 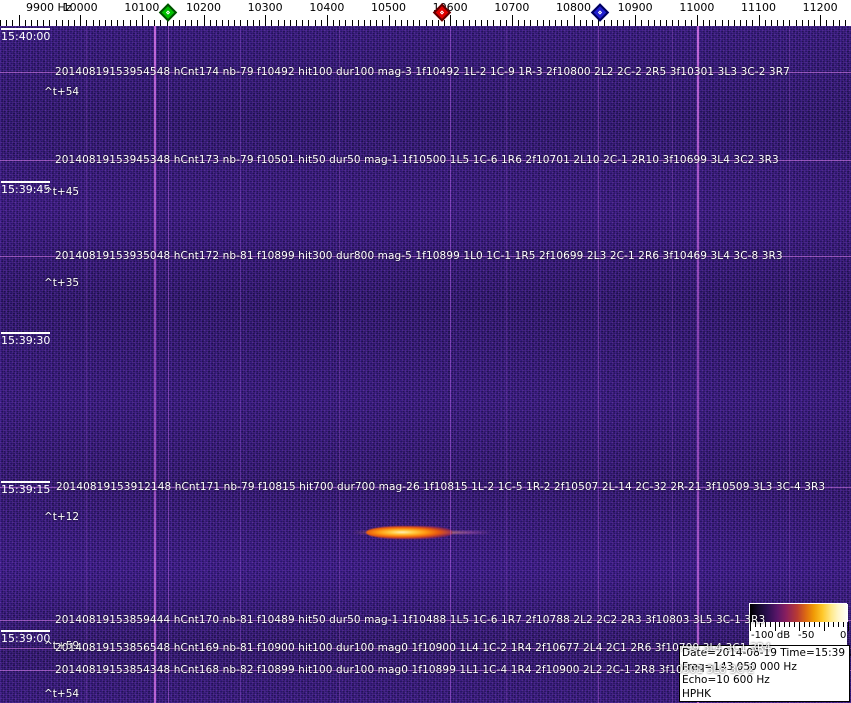 I want to click on relative-time-mark: ^t+45, so click(x=62, y=192).